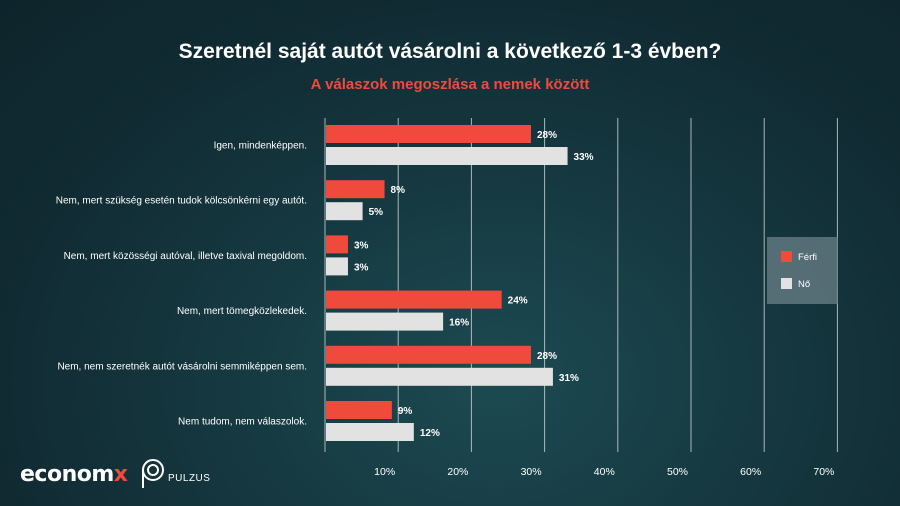 This screenshot has width=900, height=506. Describe the element at coordinates (242, 422) in the screenshot. I see `category-label: Nem tudom, nem válaszolok.` at that location.